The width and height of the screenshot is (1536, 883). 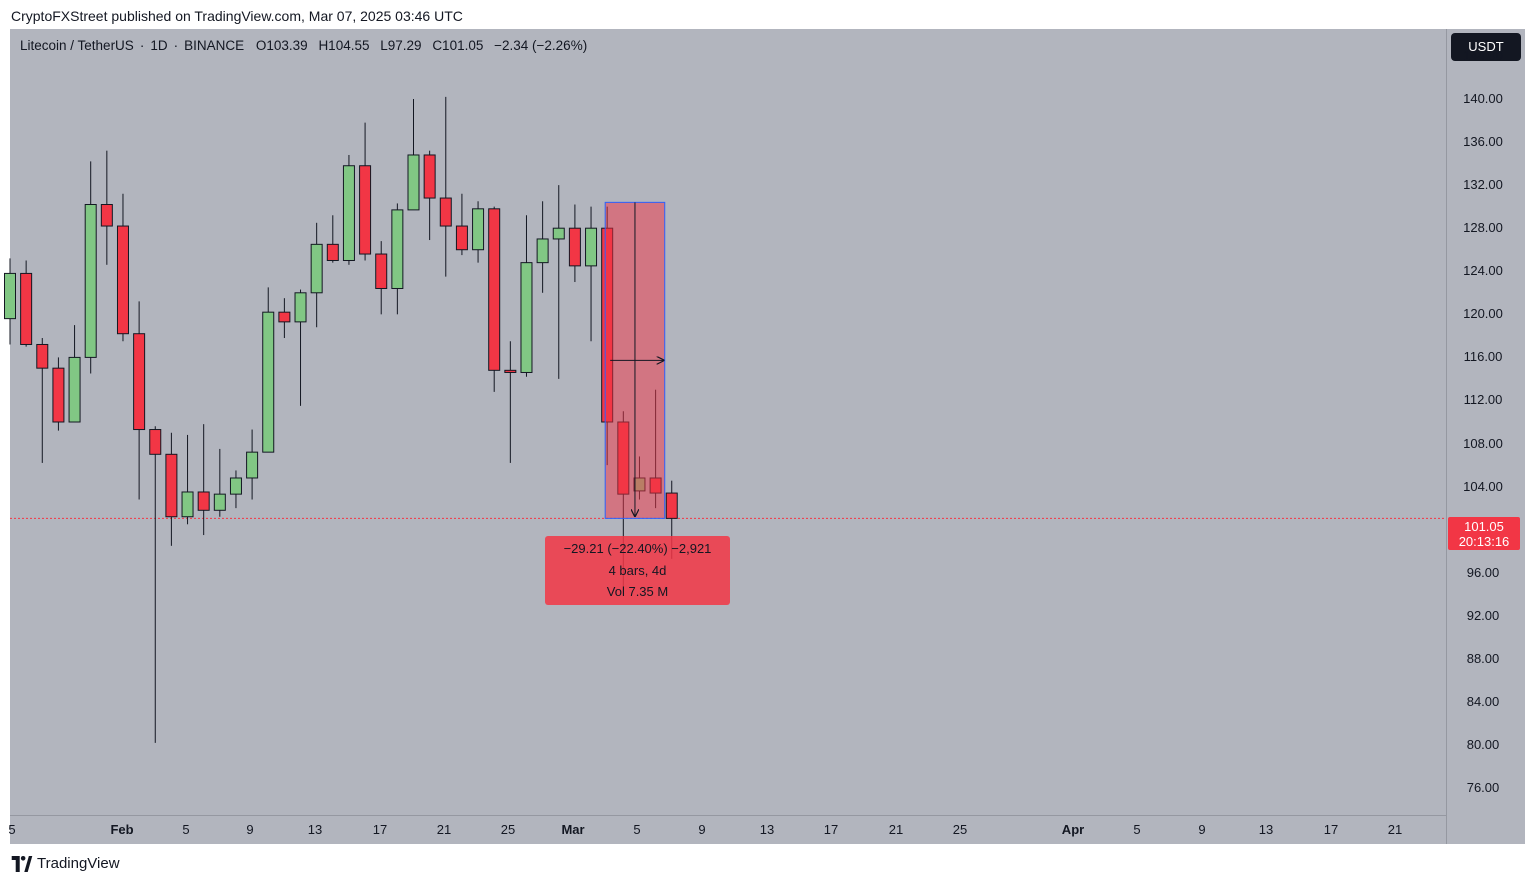 What do you see at coordinates (159, 45) in the screenshot?
I see `legend-interval: 1D` at bounding box center [159, 45].